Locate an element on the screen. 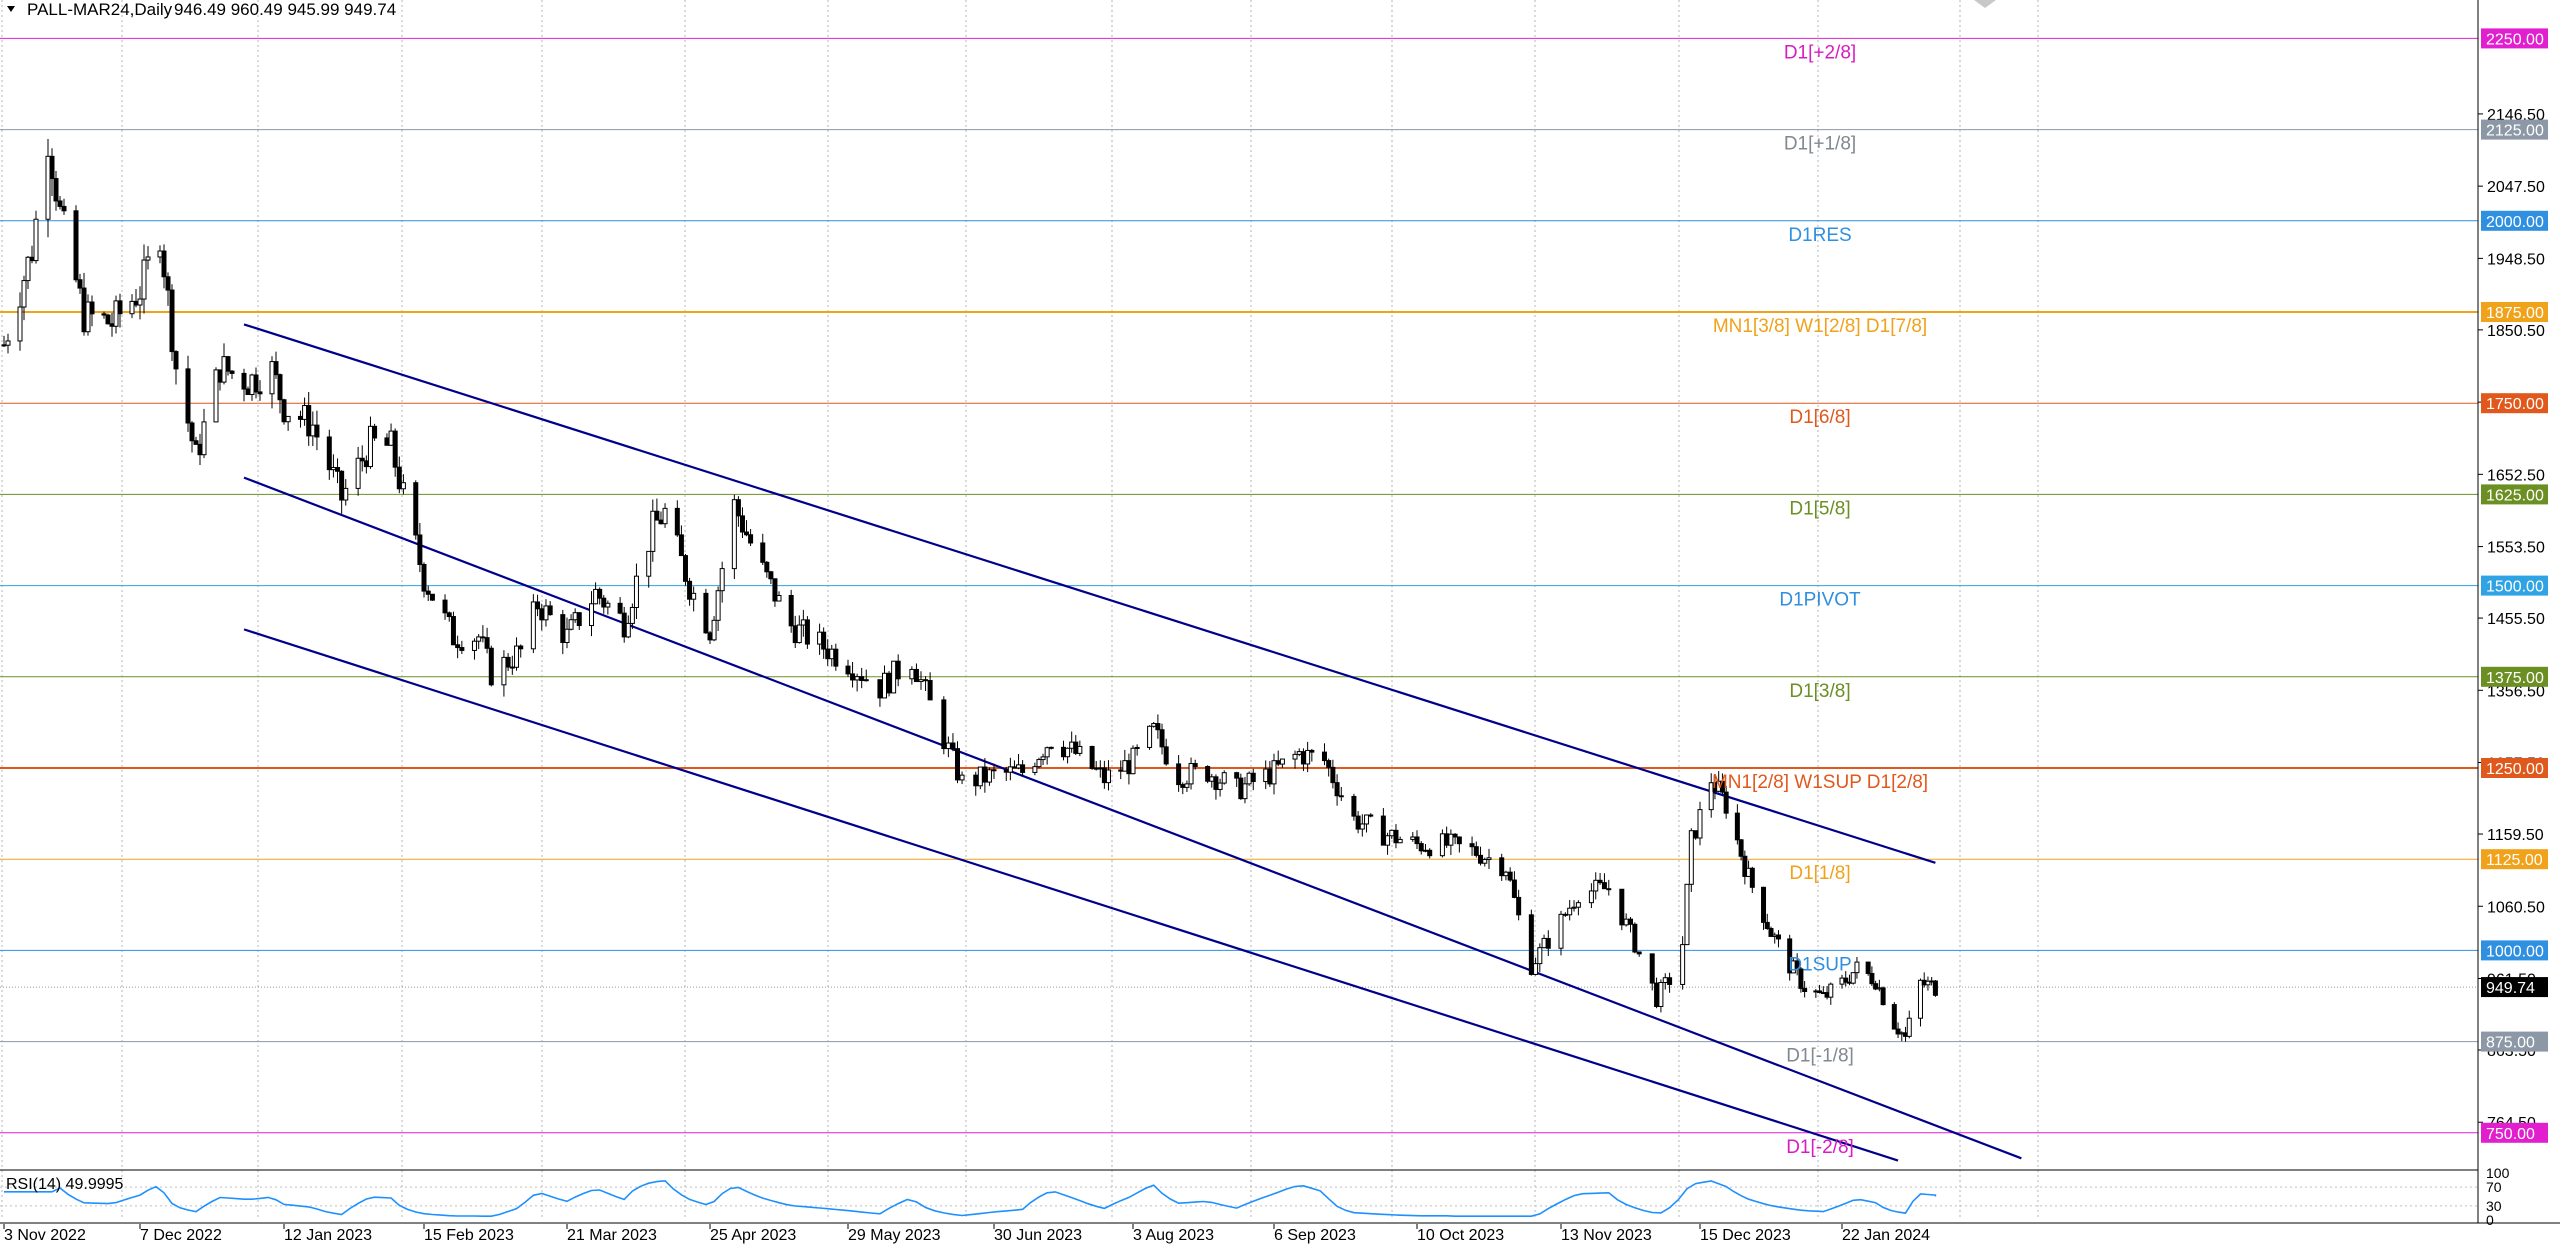  level-label: D1[-1/8] is located at coordinates (1820, 1056).